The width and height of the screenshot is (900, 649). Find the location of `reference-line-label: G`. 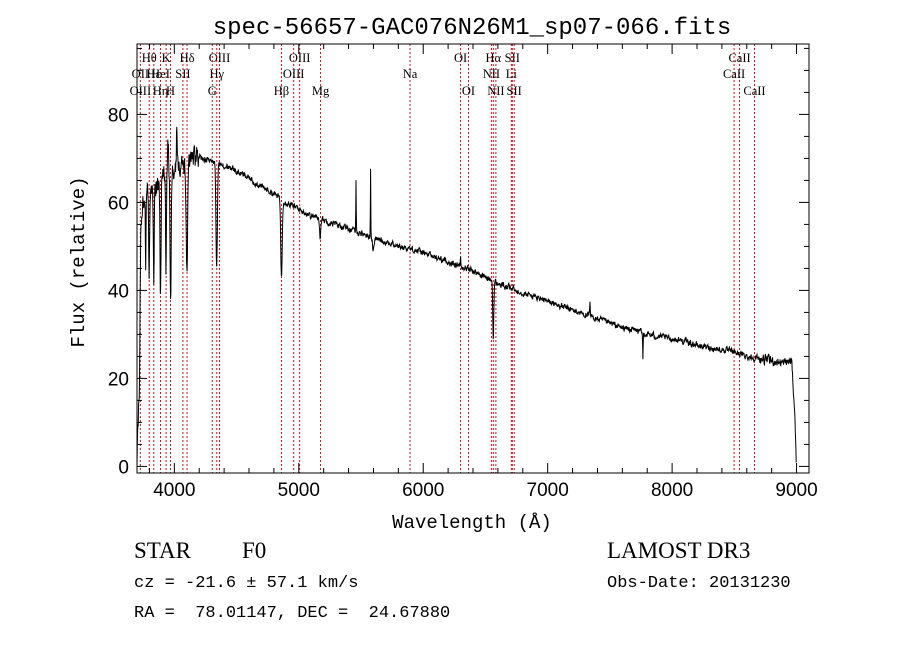

reference-line-label: G is located at coordinates (212, 91).